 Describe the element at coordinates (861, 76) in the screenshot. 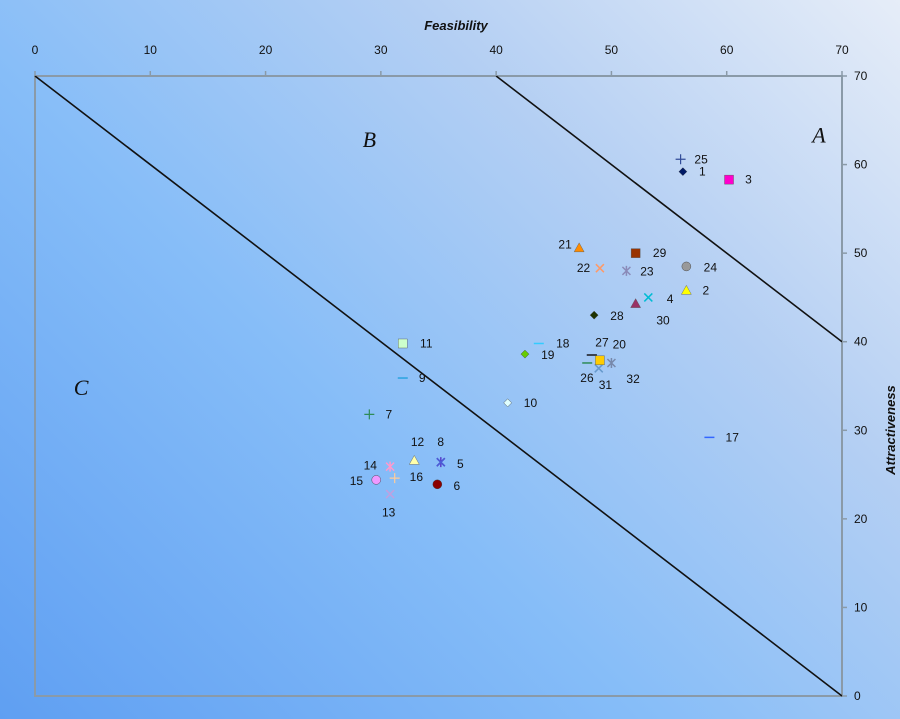

I see `y-tick-label-70: 70` at that location.